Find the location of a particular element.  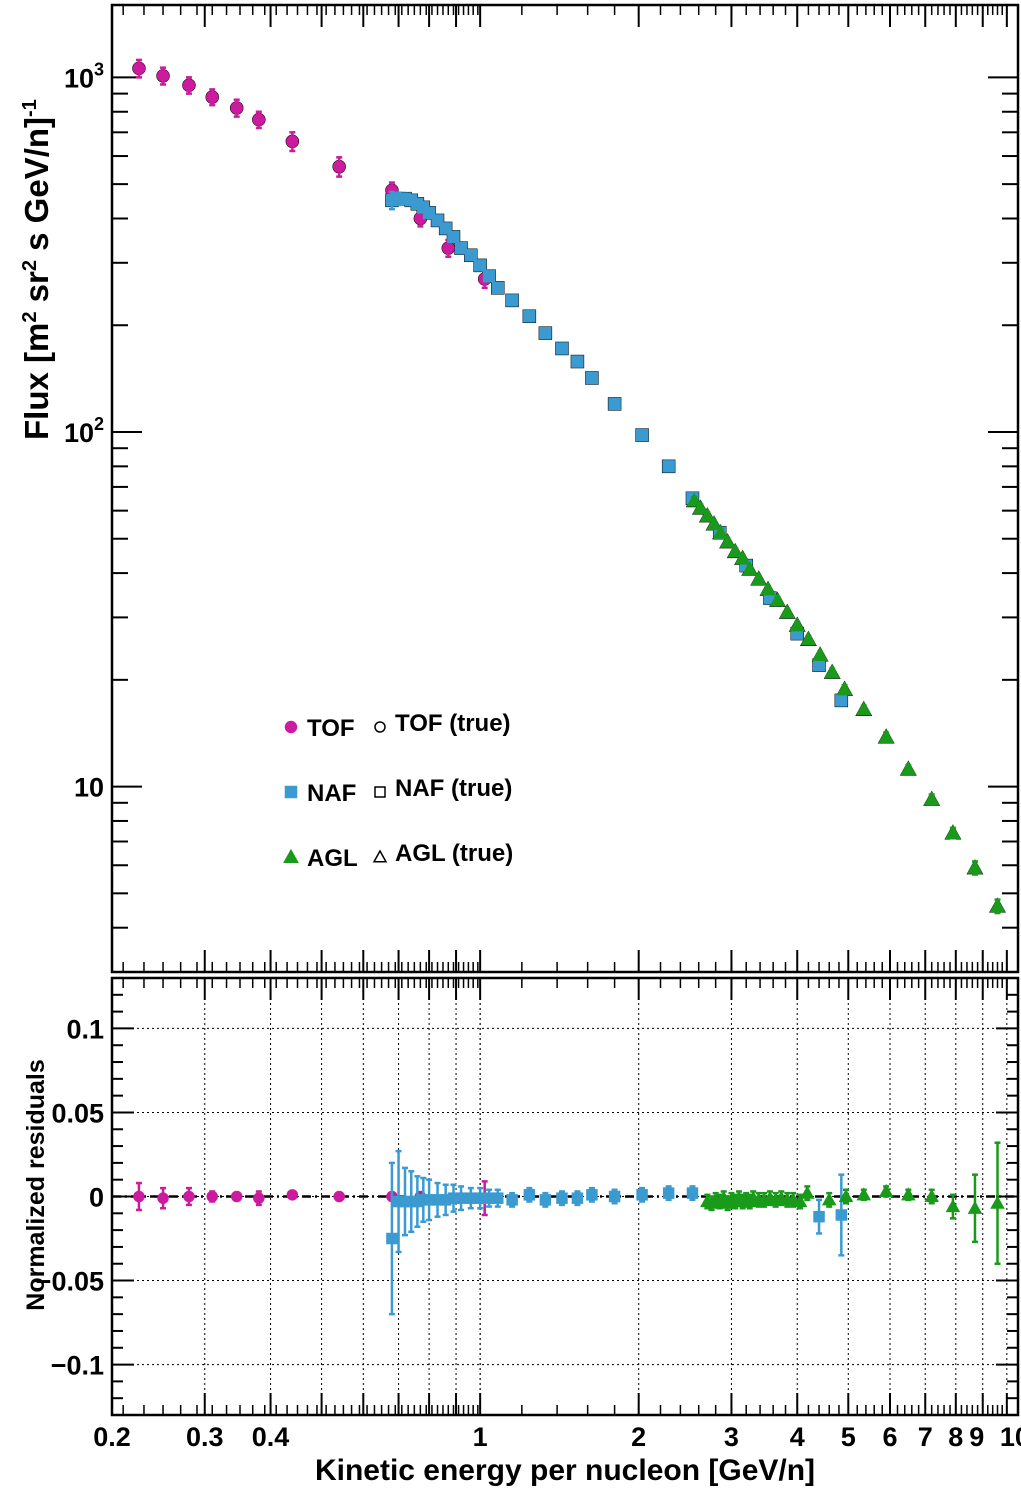

y-tick-label-exp: 2 is located at coordinates (99, 424).